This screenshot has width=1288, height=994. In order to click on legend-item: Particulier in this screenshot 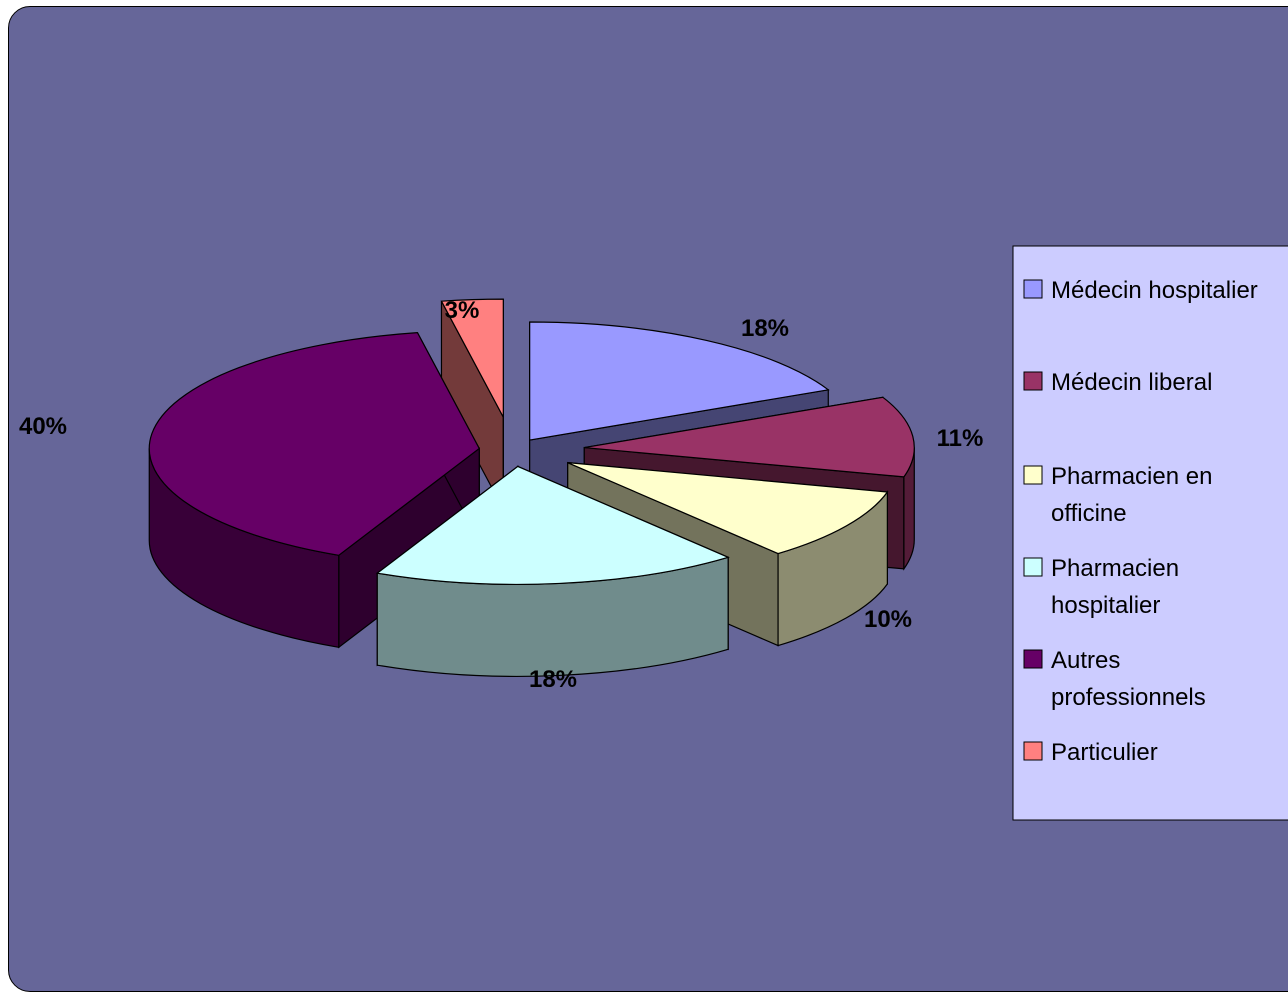, I will do `click(1090, 752)`.